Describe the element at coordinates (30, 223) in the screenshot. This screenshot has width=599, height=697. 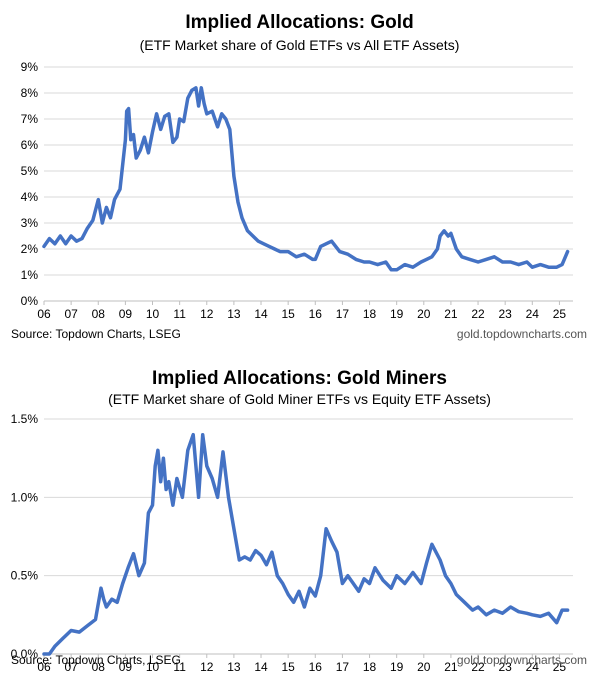
I see `y-tick-label: 3%` at that location.